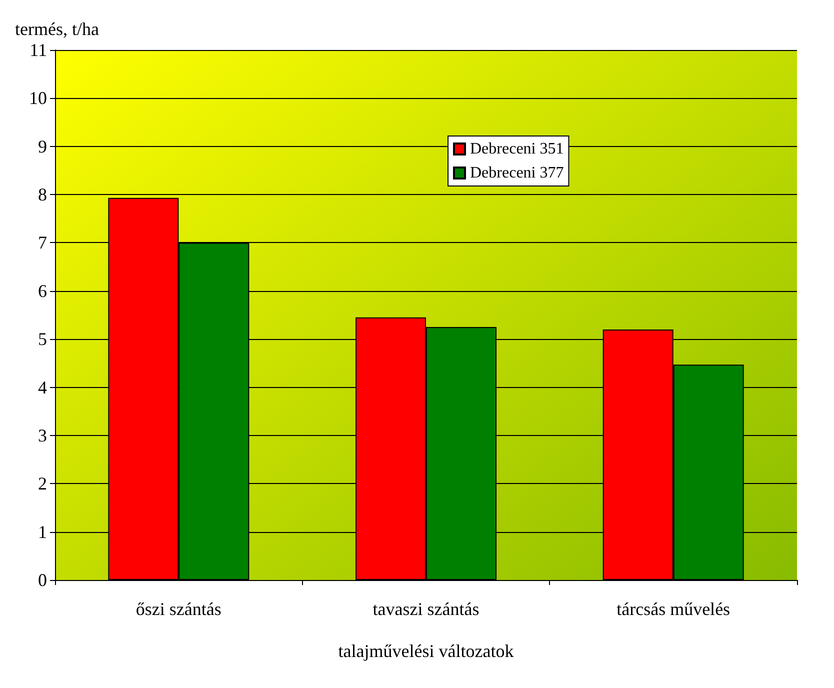 The height and width of the screenshot is (688, 834). I want to click on y-tick-label: 4, so click(42, 387).